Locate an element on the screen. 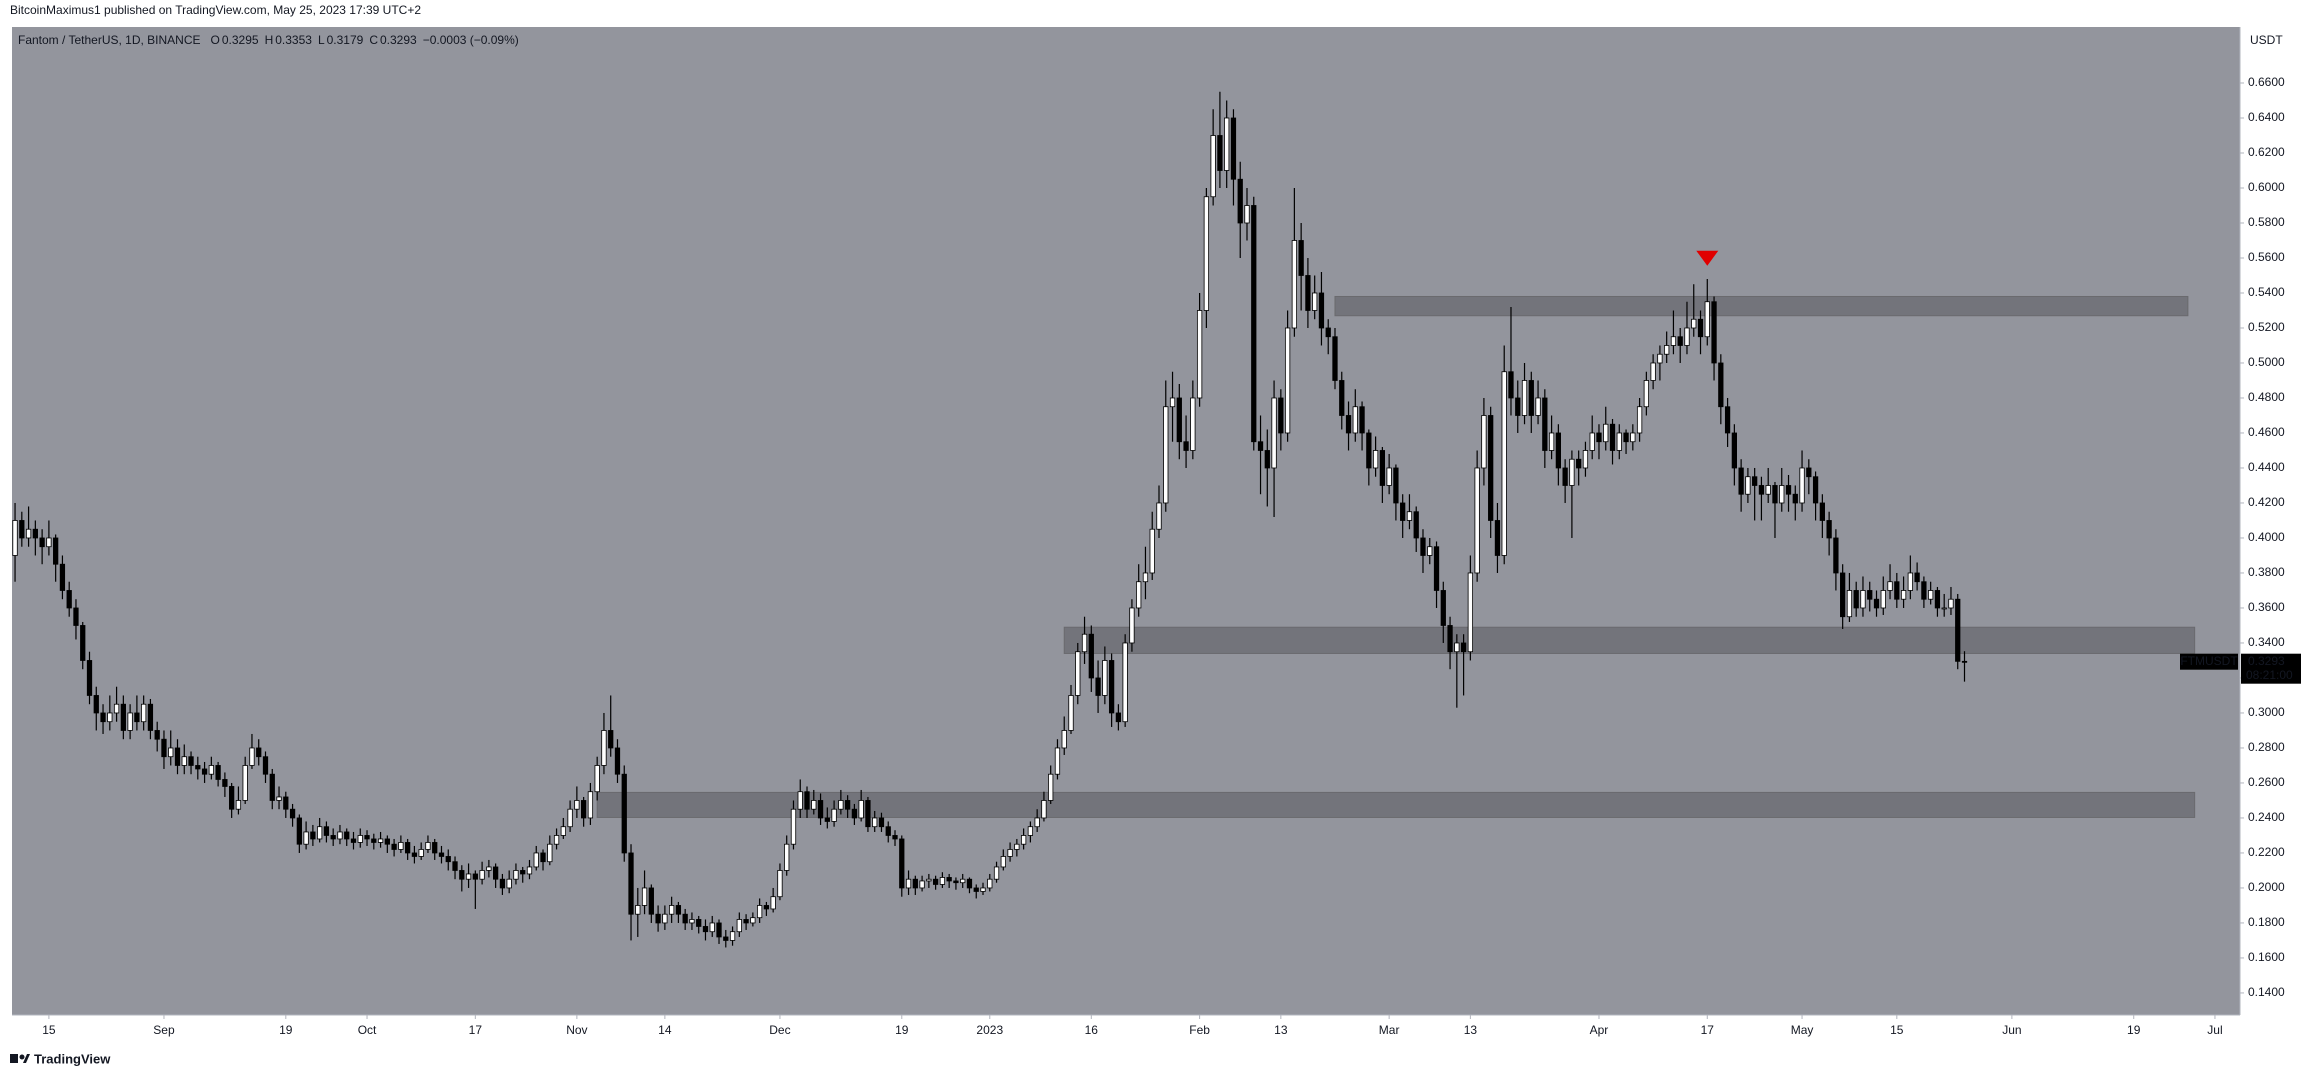  x-tick-label: 2023 is located at coordinates (989, 1030).